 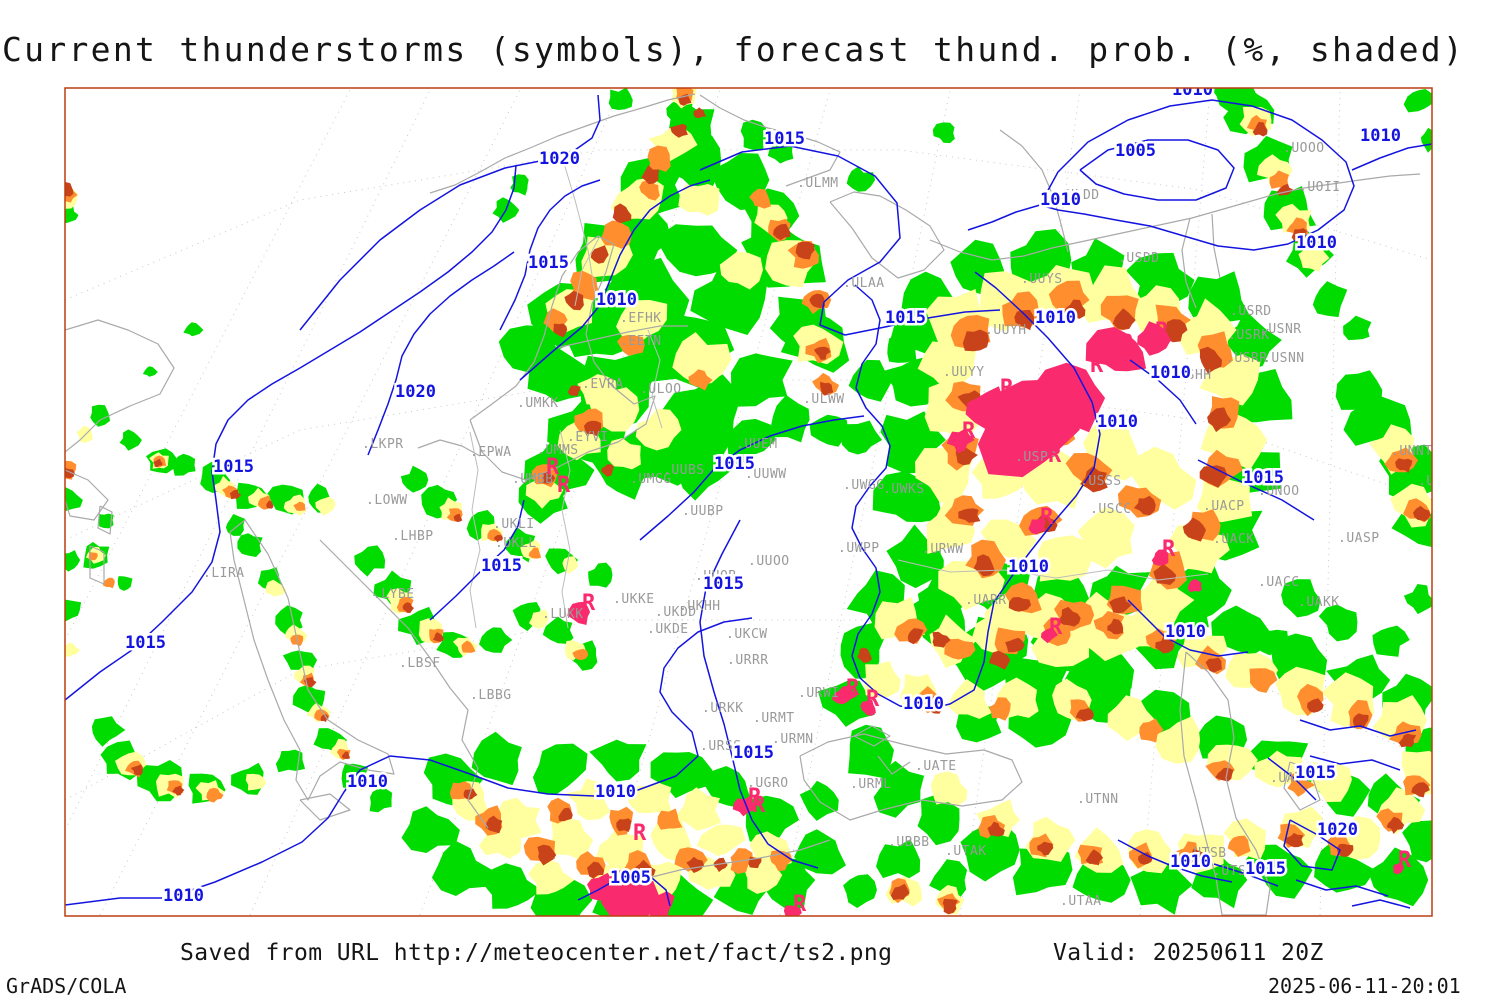 I want to click on station-label: .URSS, so click(x=721, y=746).